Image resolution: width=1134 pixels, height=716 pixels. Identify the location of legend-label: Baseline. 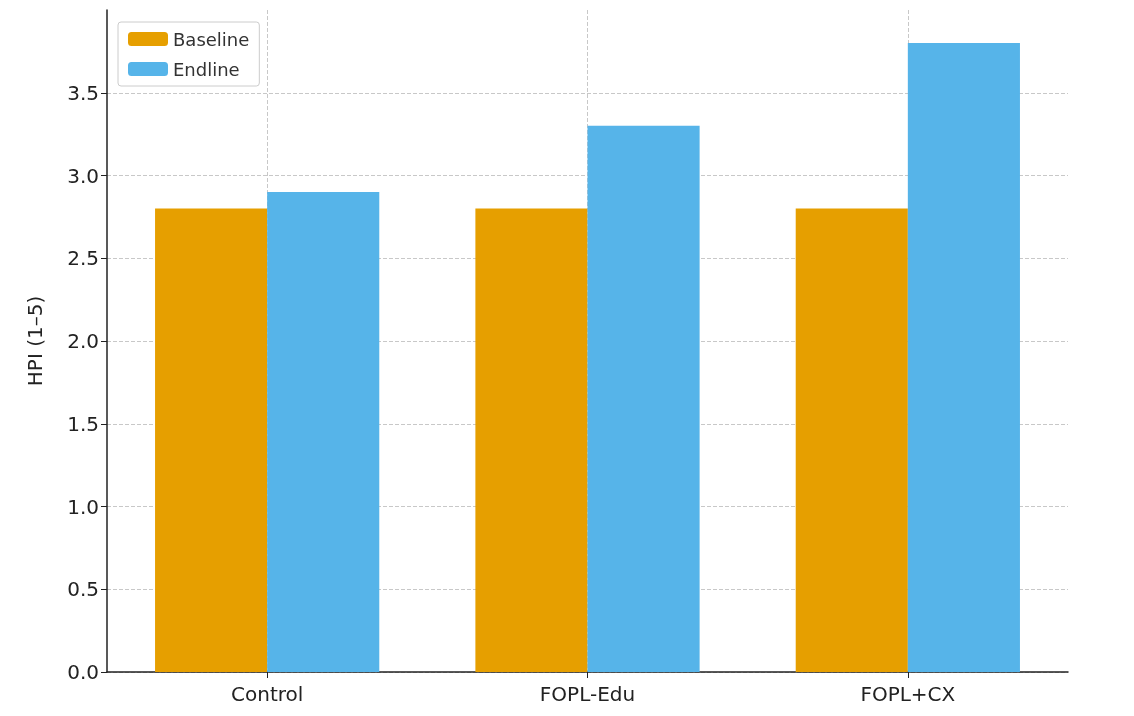
(211, 39).